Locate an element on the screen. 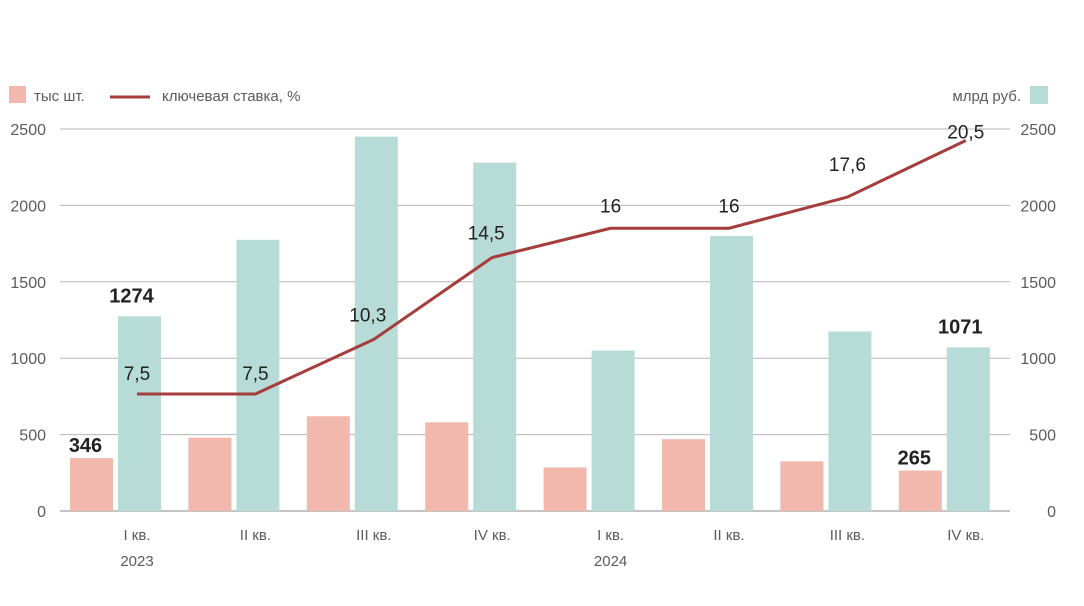 This screenshot has width=1084, height=606. legend-label-rate: ключевая ставка, % is located at coordinates (231, 96).